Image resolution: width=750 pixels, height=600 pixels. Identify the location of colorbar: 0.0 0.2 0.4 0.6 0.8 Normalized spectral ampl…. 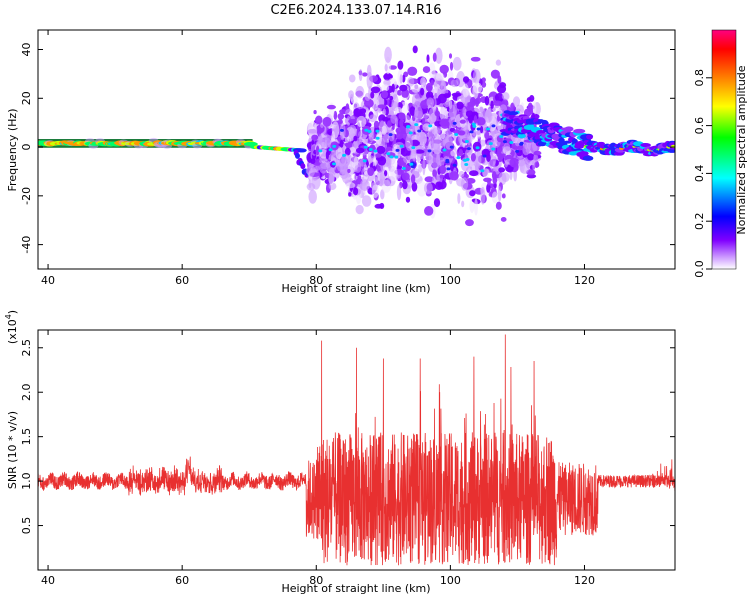
(720, 153).